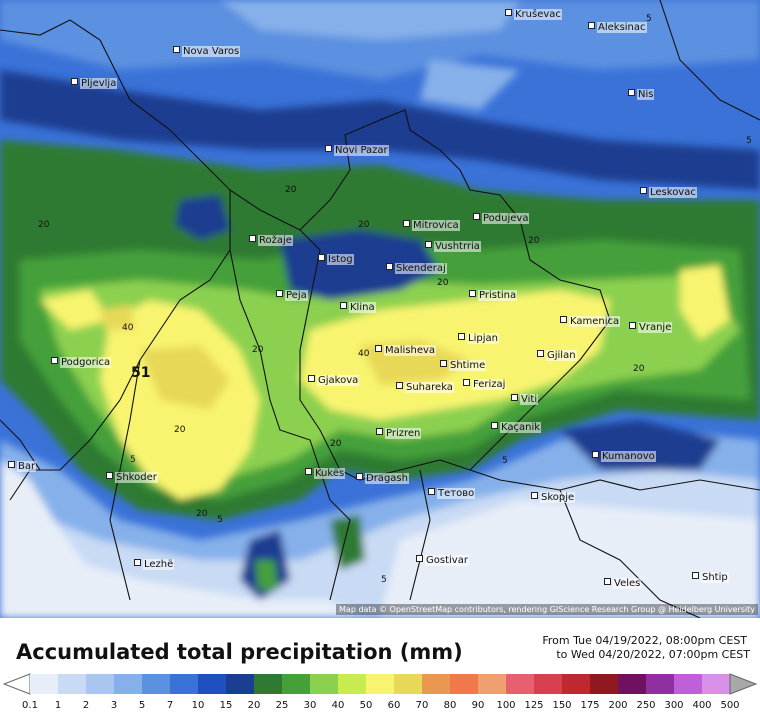 This screenshot has width=760, height=714. Describe the element at coordinates (239, 652) in the screenshot. I see `legend-title: Accumulated total precipitation (mm)` at that location.